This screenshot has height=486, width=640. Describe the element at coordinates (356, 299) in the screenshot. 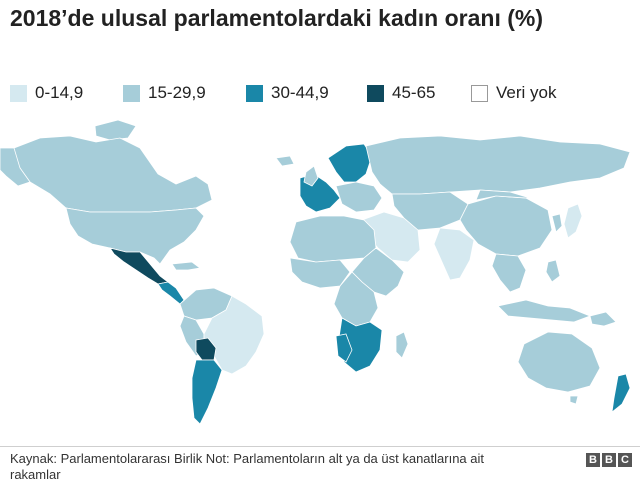

I see `region-central-africa` at that location.